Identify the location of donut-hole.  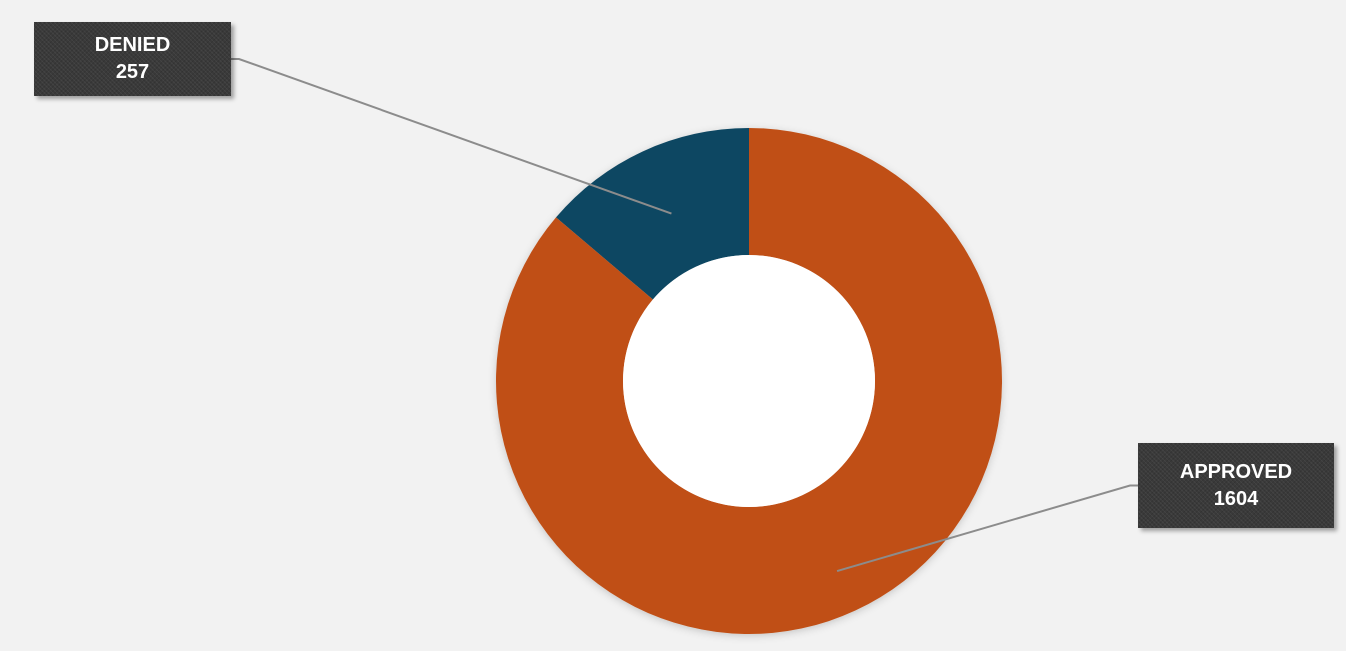
(749, 381).